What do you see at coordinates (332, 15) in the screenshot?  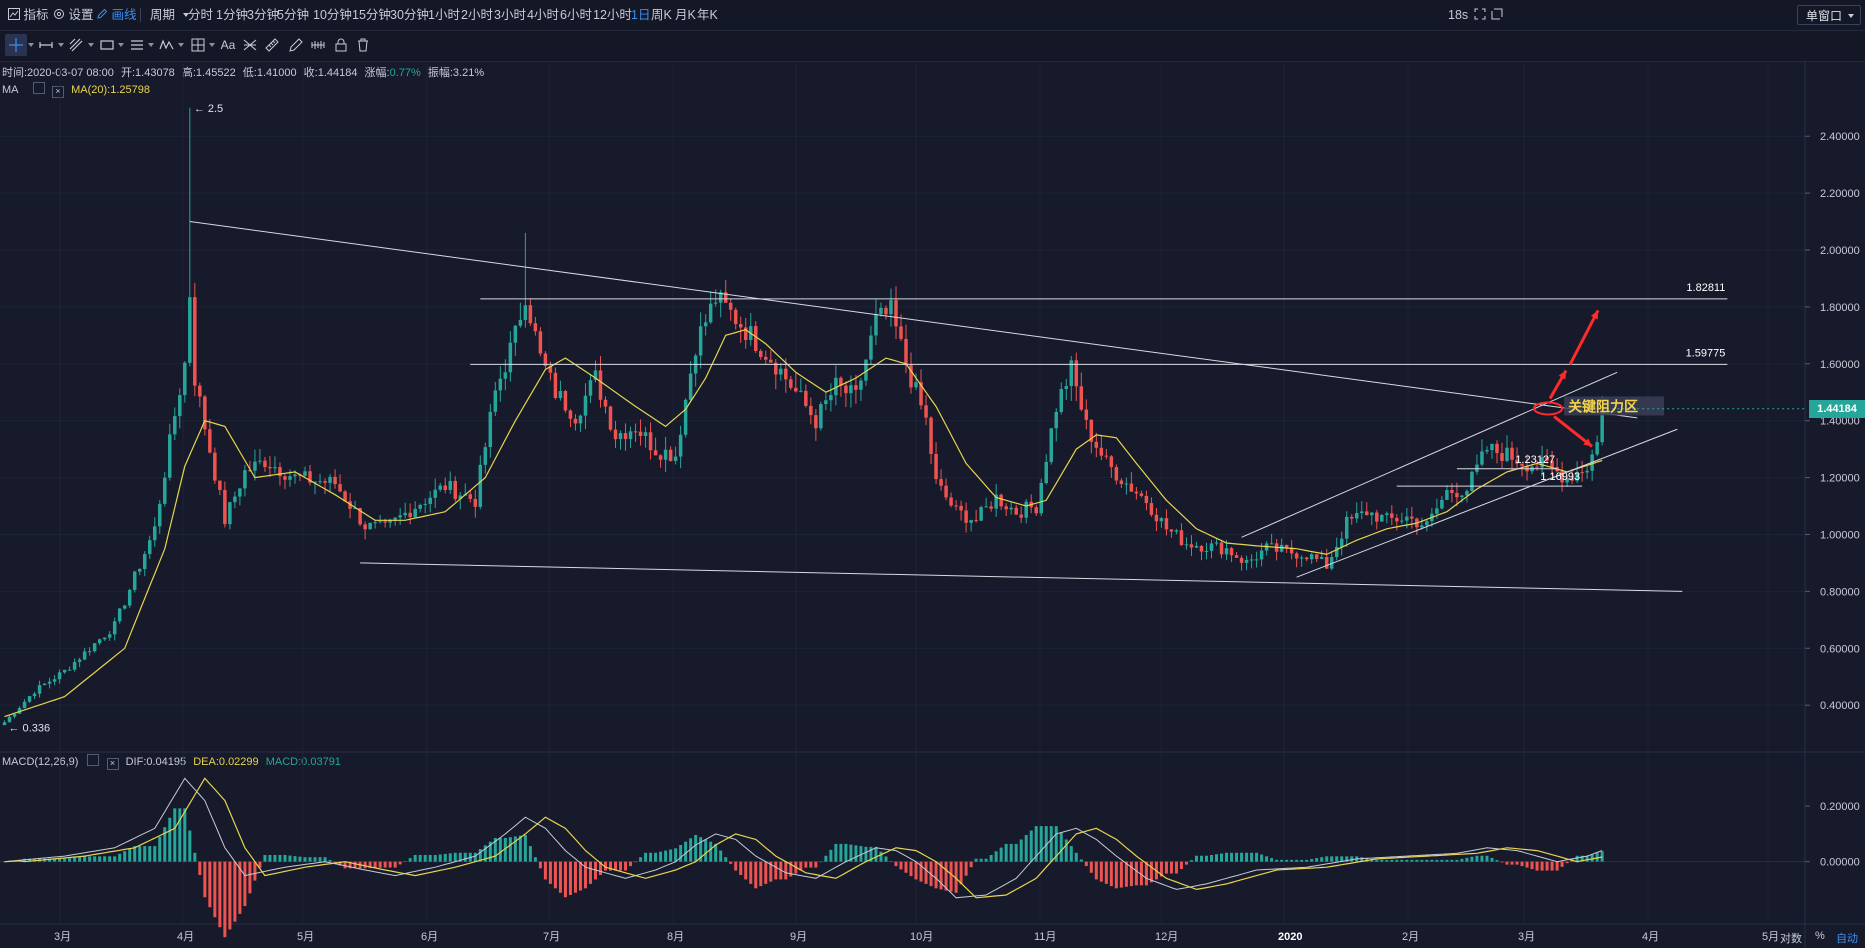 I see `period-tab-4: 10分钟` at bounding box center [332, 15].